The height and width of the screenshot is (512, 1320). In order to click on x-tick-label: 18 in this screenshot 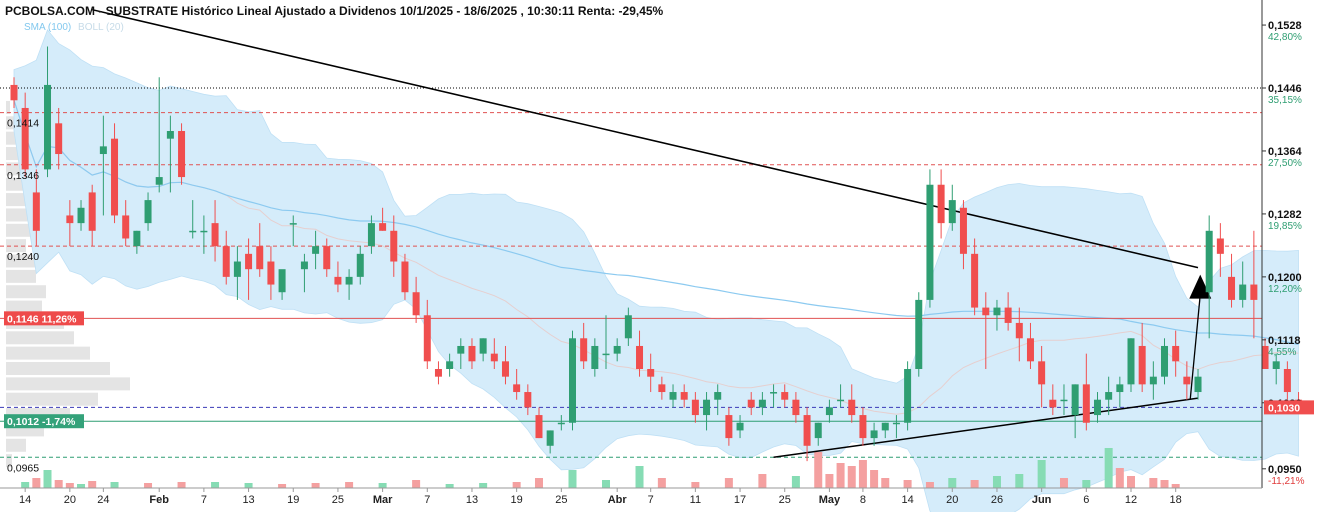, I will do `click(1176, 500)`.